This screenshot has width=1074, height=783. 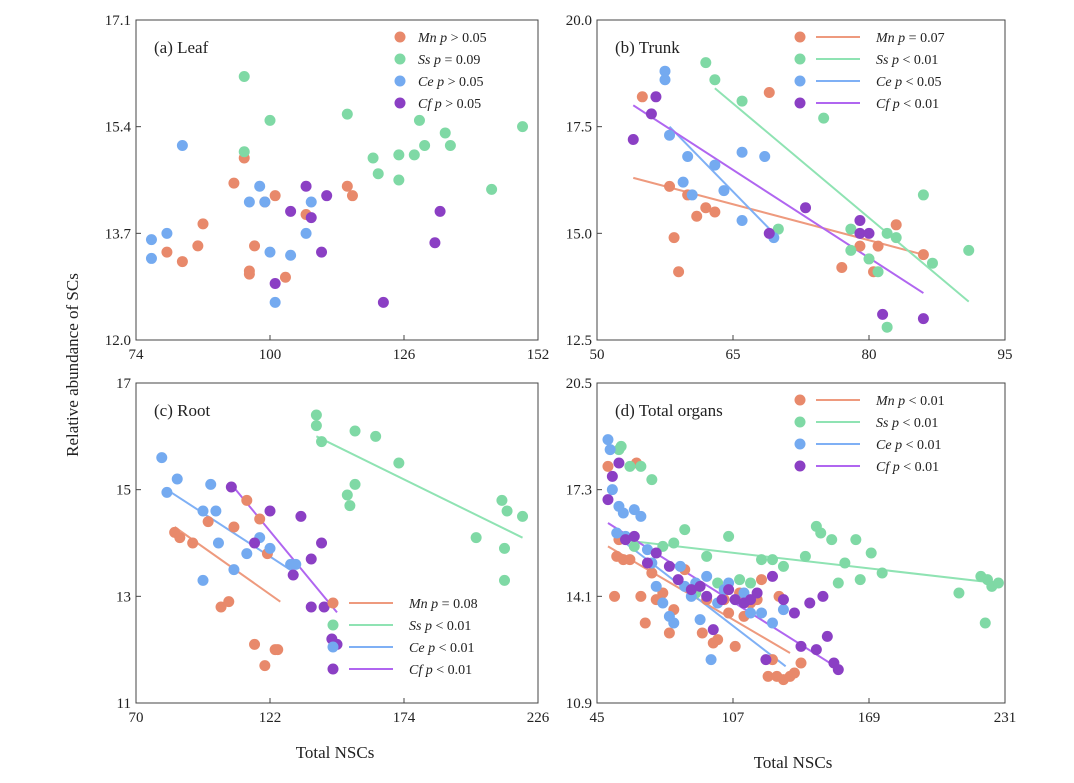 I want to click on x-tick-label: 231, so click(x=1005, y=718).